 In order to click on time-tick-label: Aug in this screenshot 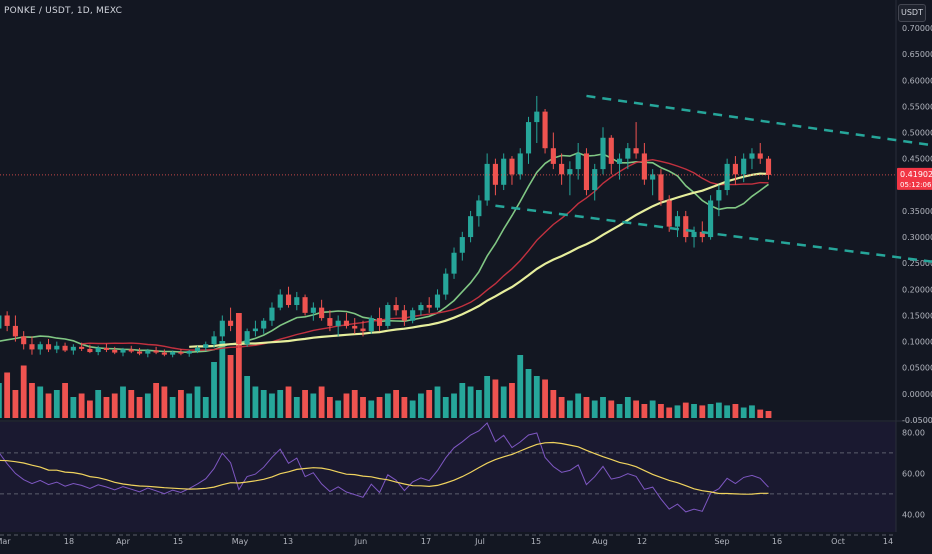, I will do `click(600, 541)`.